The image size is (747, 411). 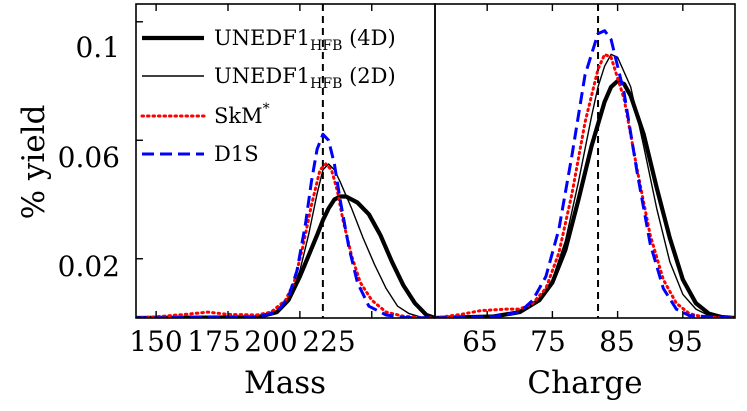 What do you see at coordinates (270, 341) in the screenshot?
I see `x-tick-label: 200` at bounding box center [270, 341].